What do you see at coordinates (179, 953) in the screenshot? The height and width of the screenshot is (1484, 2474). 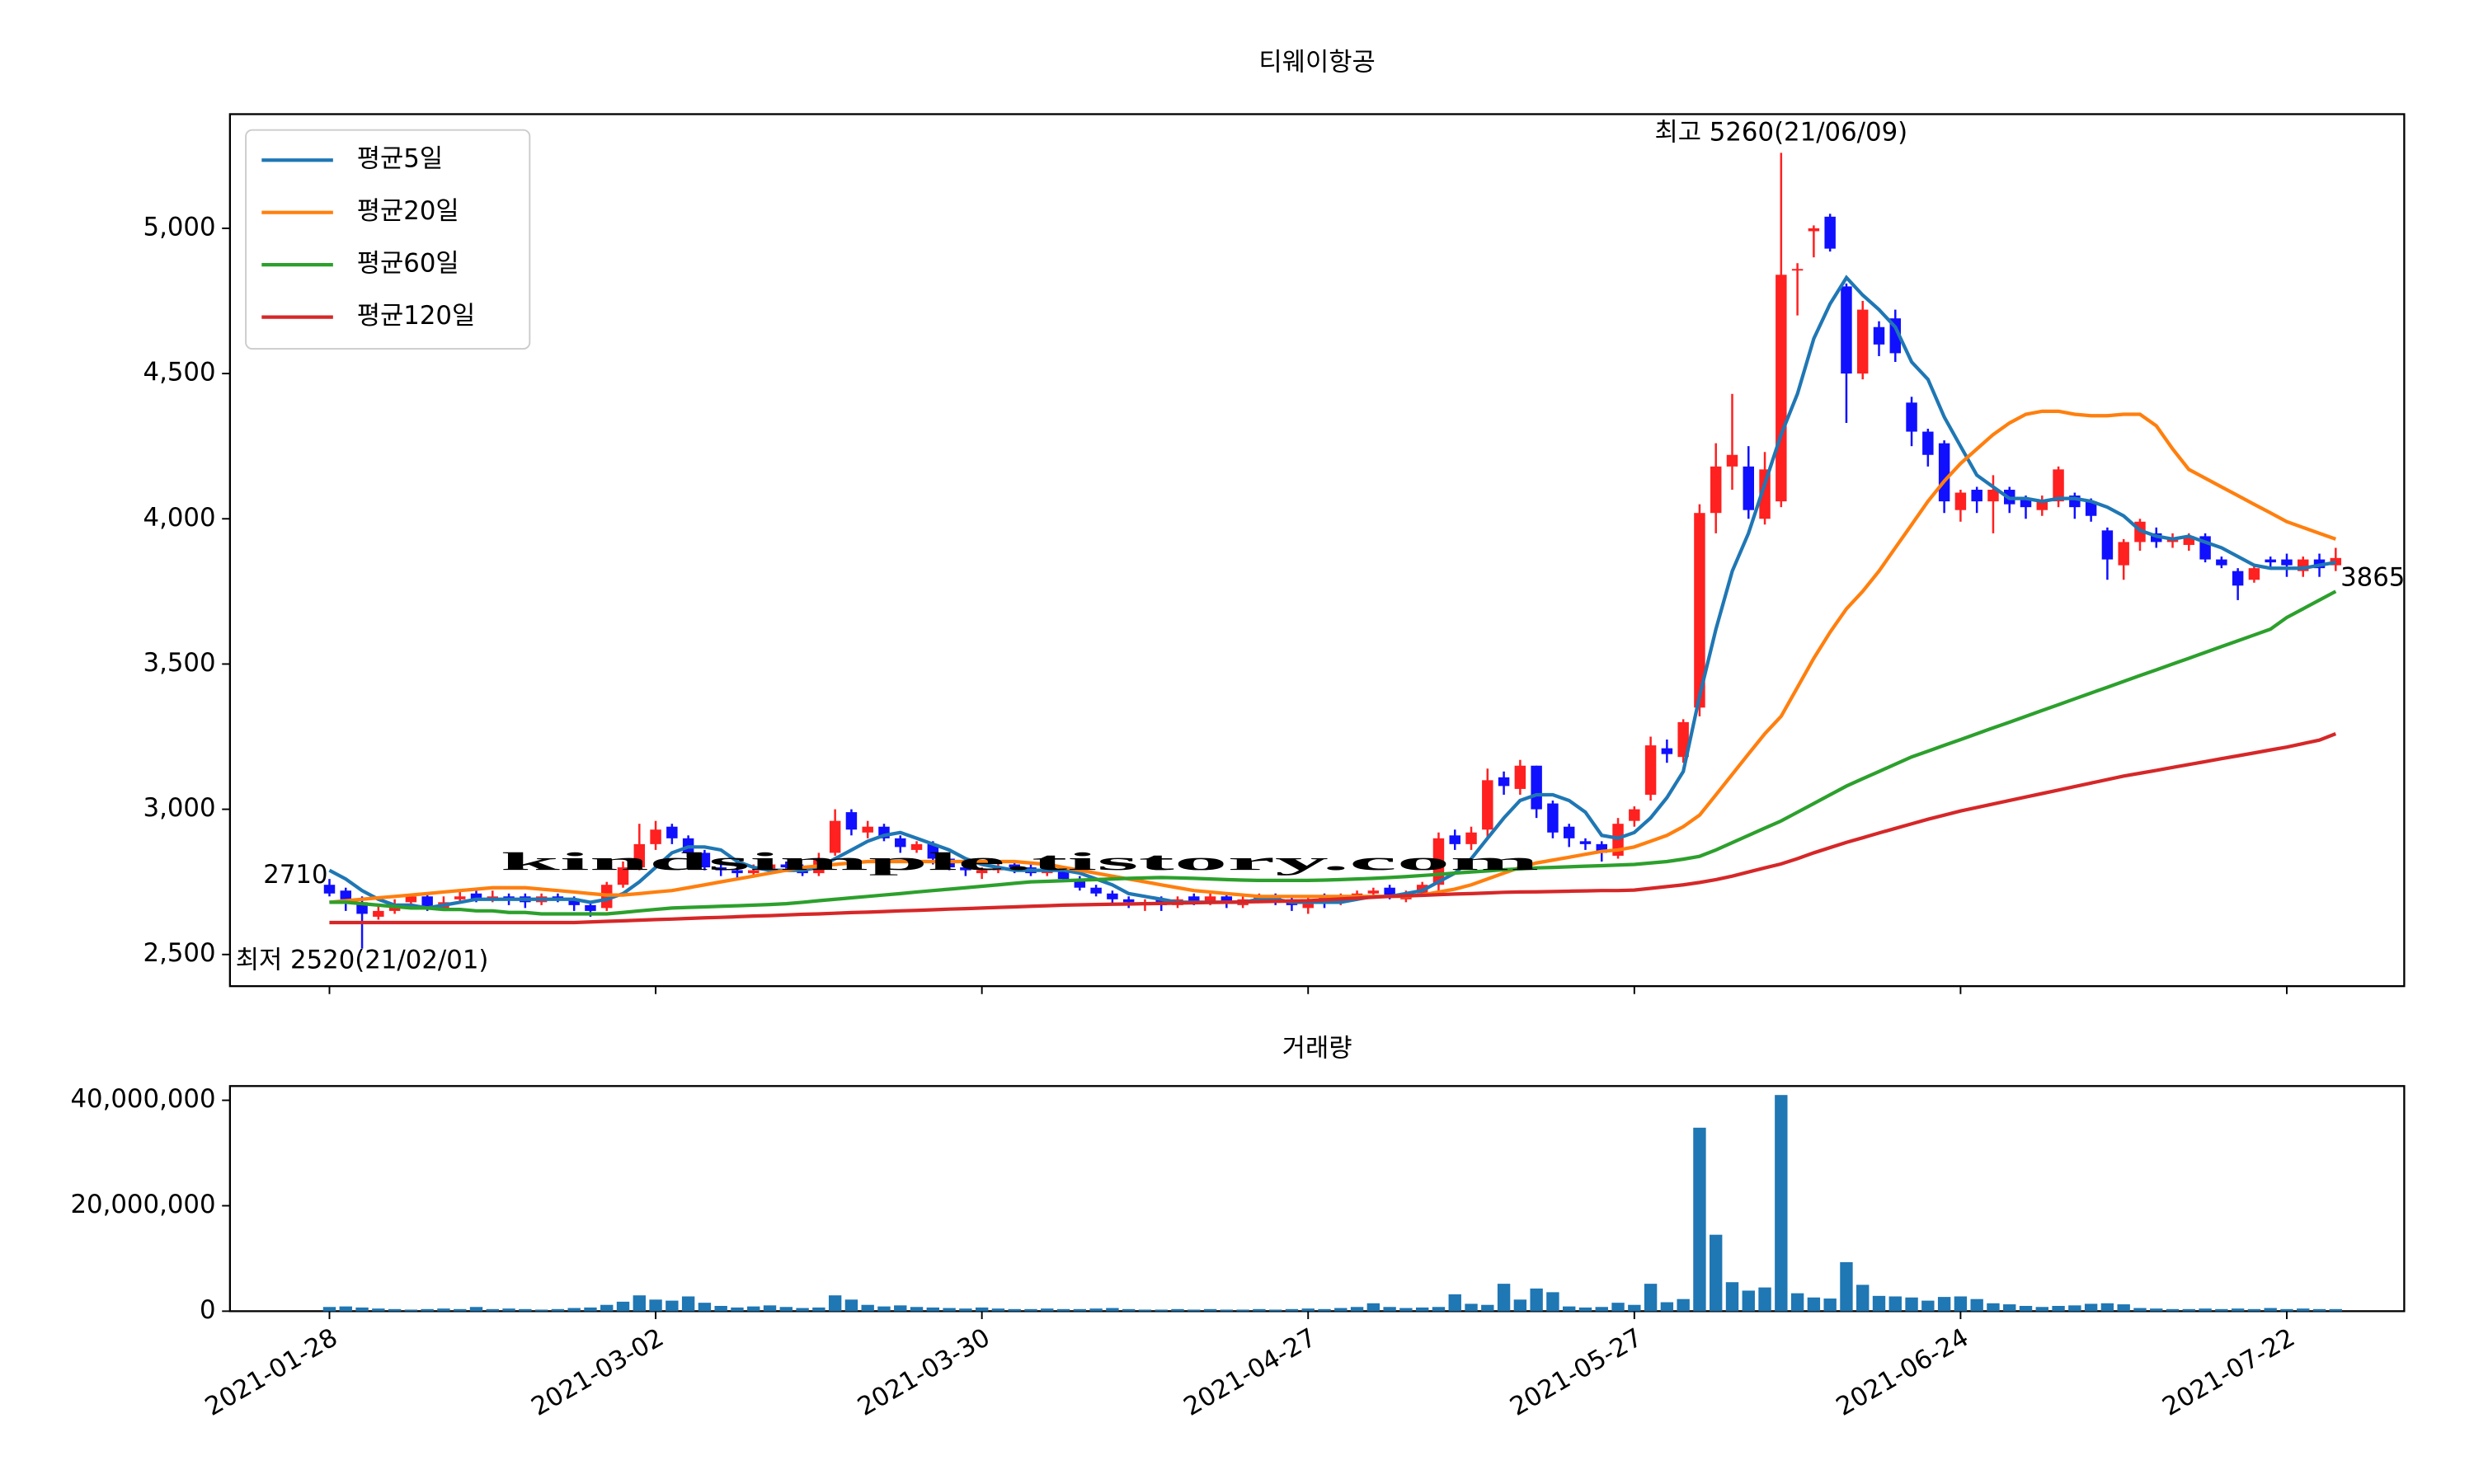 I see `y-tick-label: 2,500` at bounding box center [179, 953].